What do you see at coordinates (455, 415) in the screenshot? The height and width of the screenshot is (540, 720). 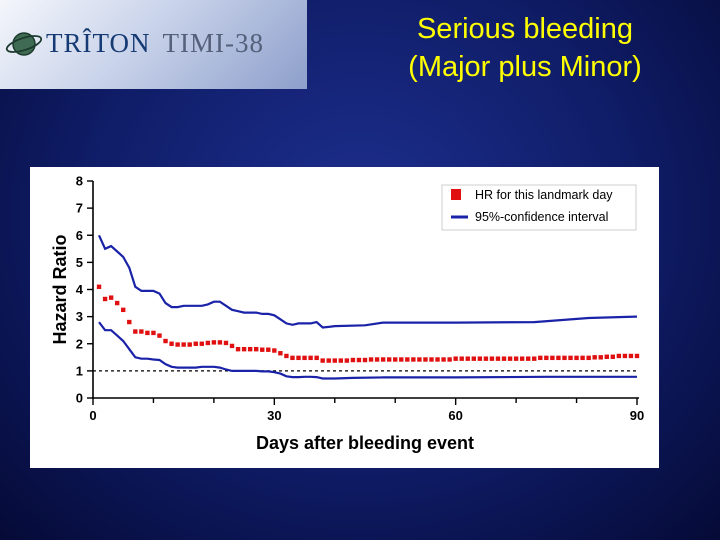 I see `x-tick-label: 60` at bounding box center [455, 415].